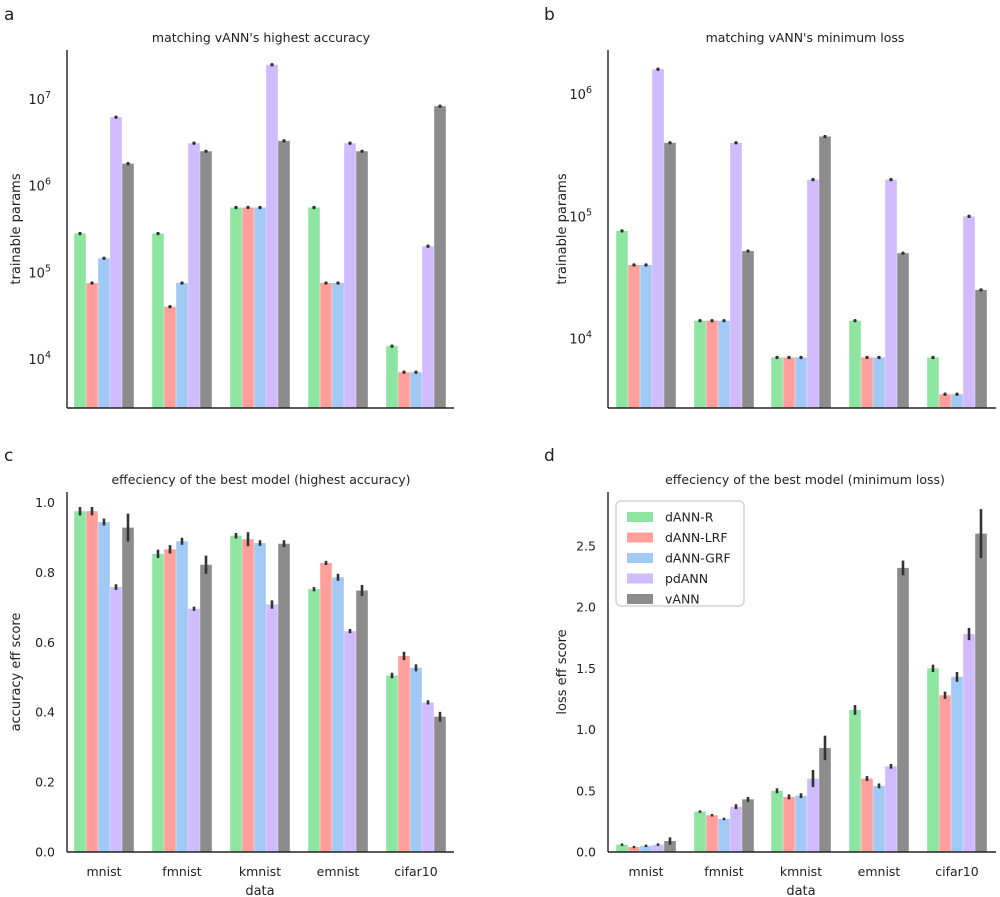 This screenshot has width=1000, height=897. I want to click on x-tick-label-fmnist: fmnist, so click(181, 871).